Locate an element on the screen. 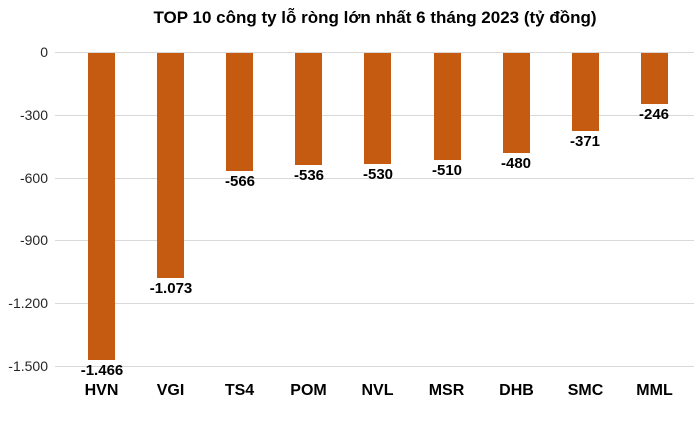 The width and height of the screenshot is (700, 425). y-axis-tick-label: 0 is located at coordinates (44, 52).